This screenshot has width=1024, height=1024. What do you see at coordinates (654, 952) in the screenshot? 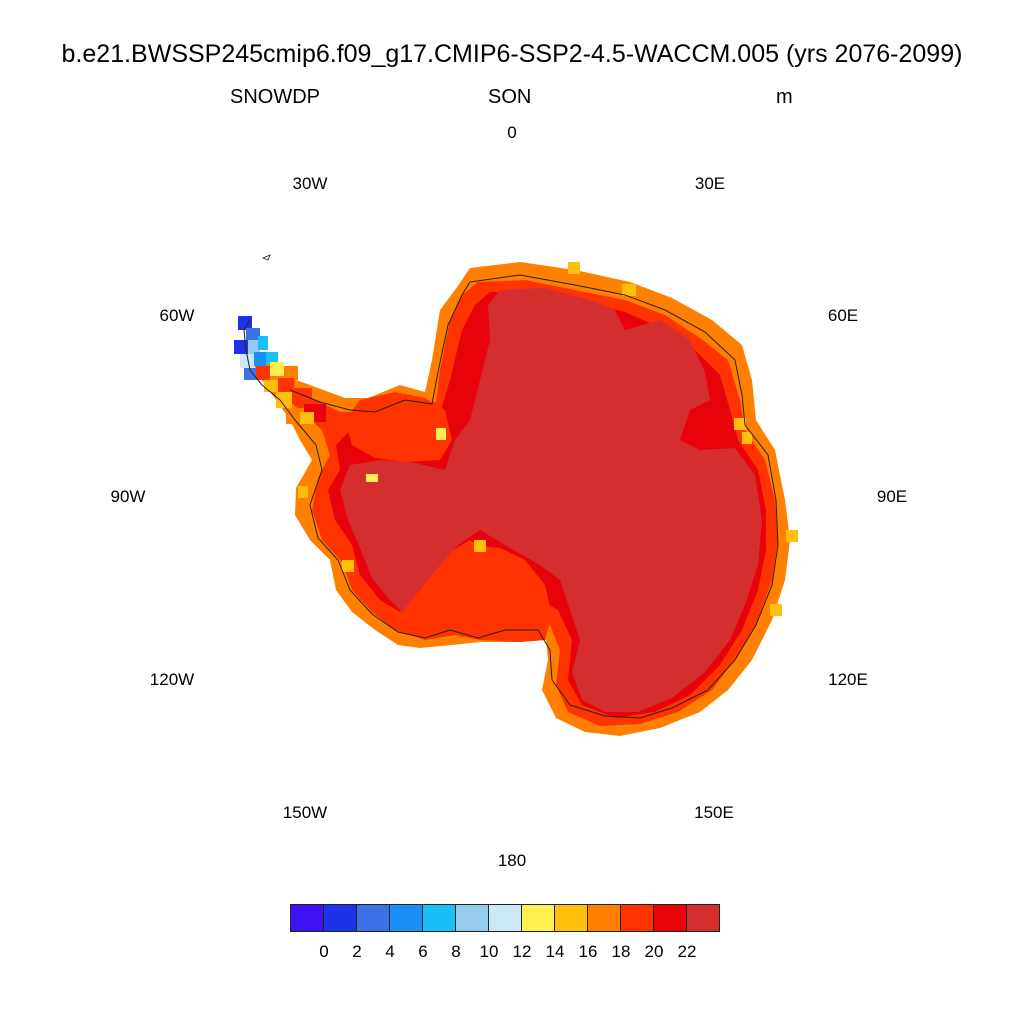
I see `colorbar-tick-label: 20` at bounding box center [654, 952].